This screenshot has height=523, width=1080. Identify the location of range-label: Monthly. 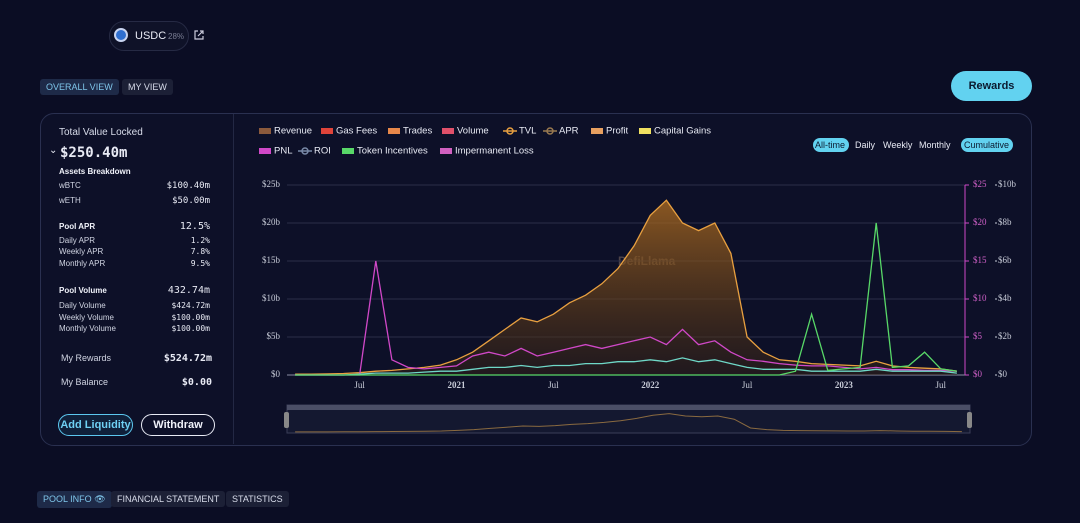
(935, 145).